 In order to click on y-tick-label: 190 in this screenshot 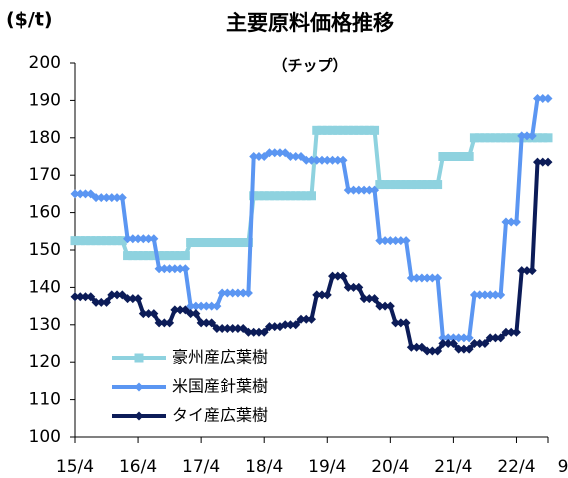, I will do `click(45, 100)`.